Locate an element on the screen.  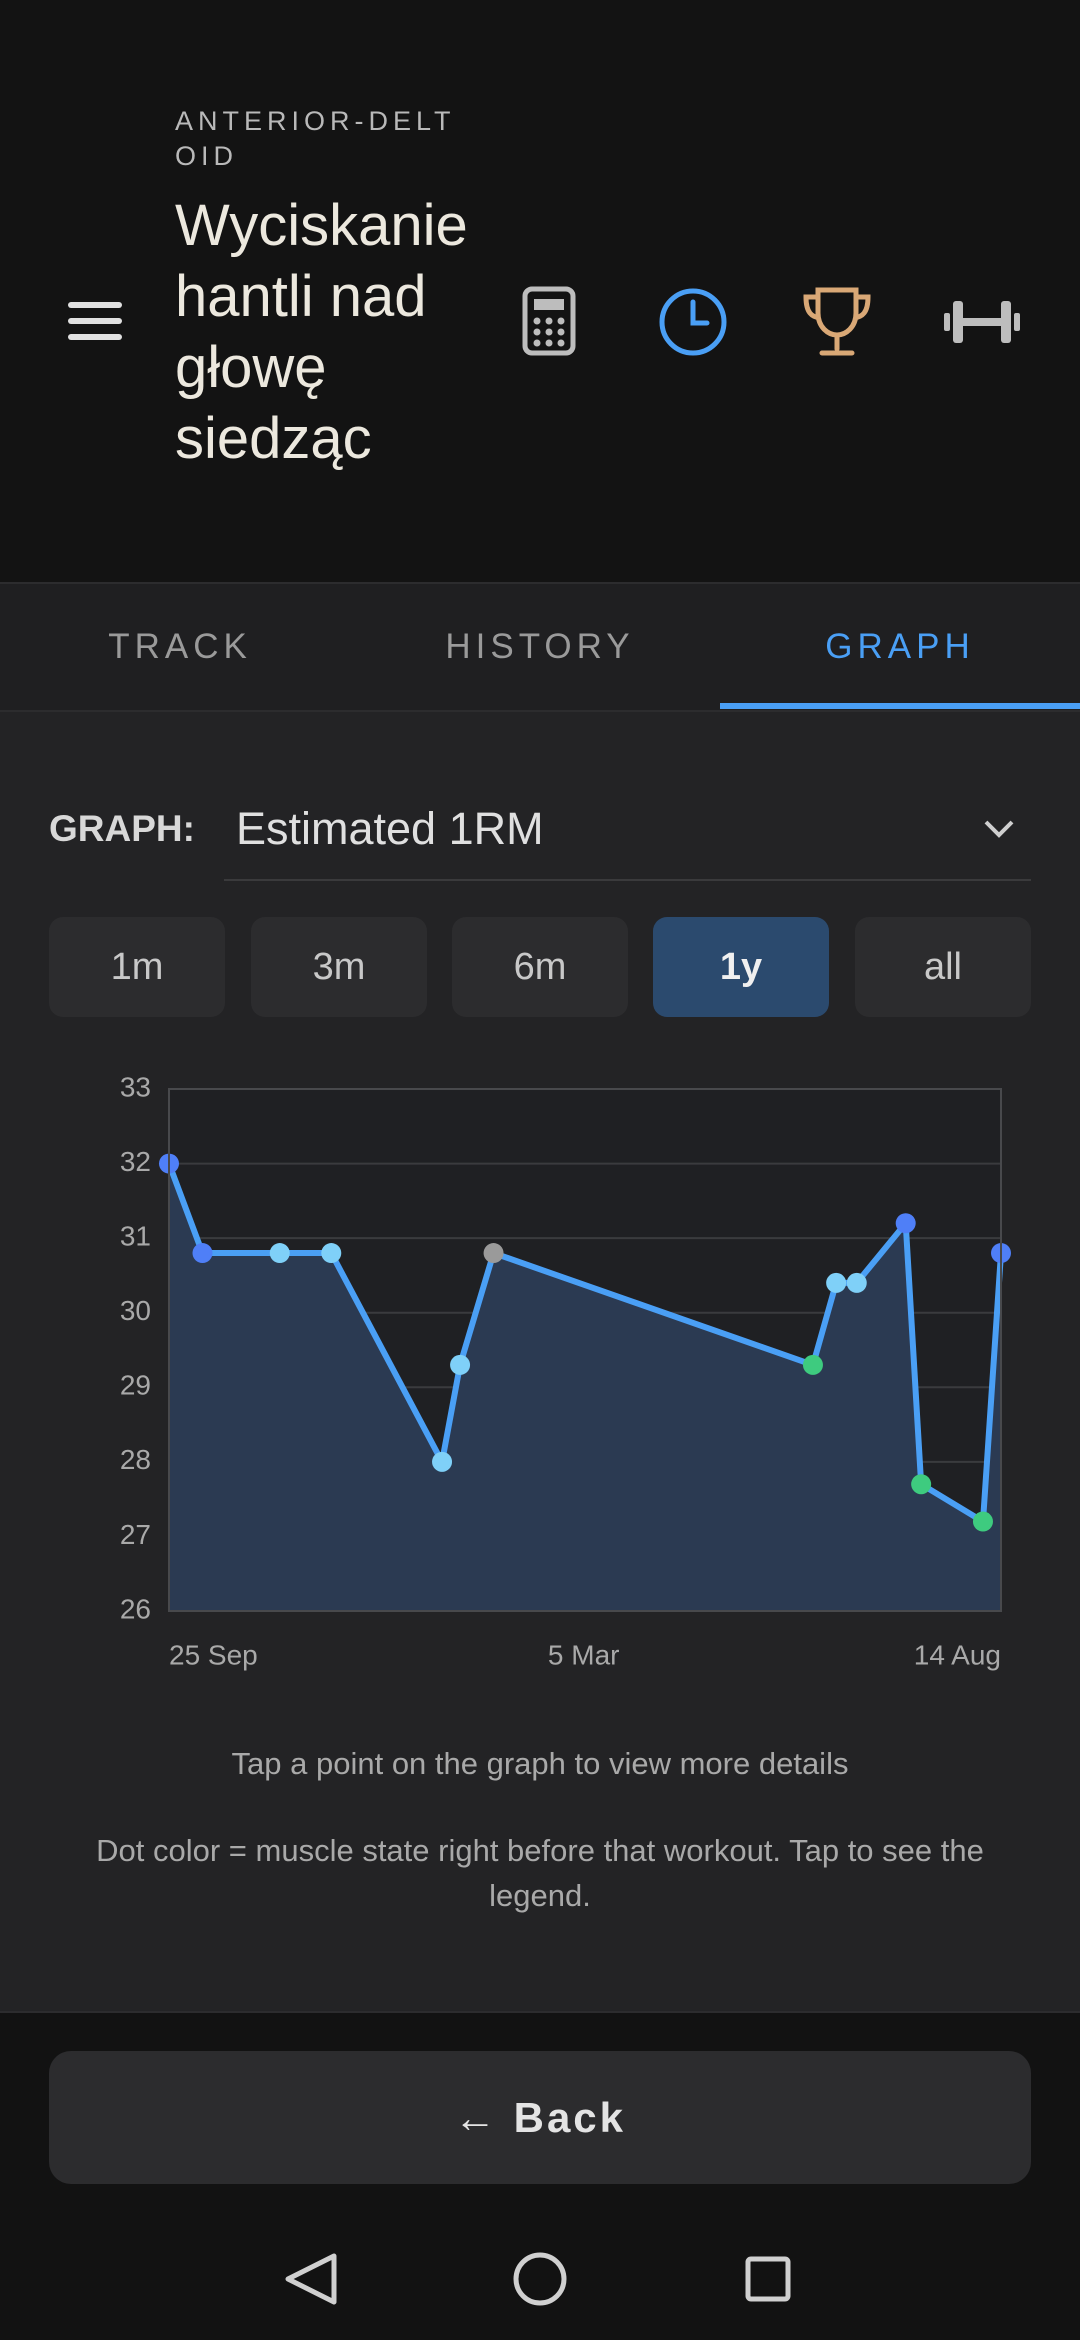
range-button: 1m is located at coordinates (137, 967).